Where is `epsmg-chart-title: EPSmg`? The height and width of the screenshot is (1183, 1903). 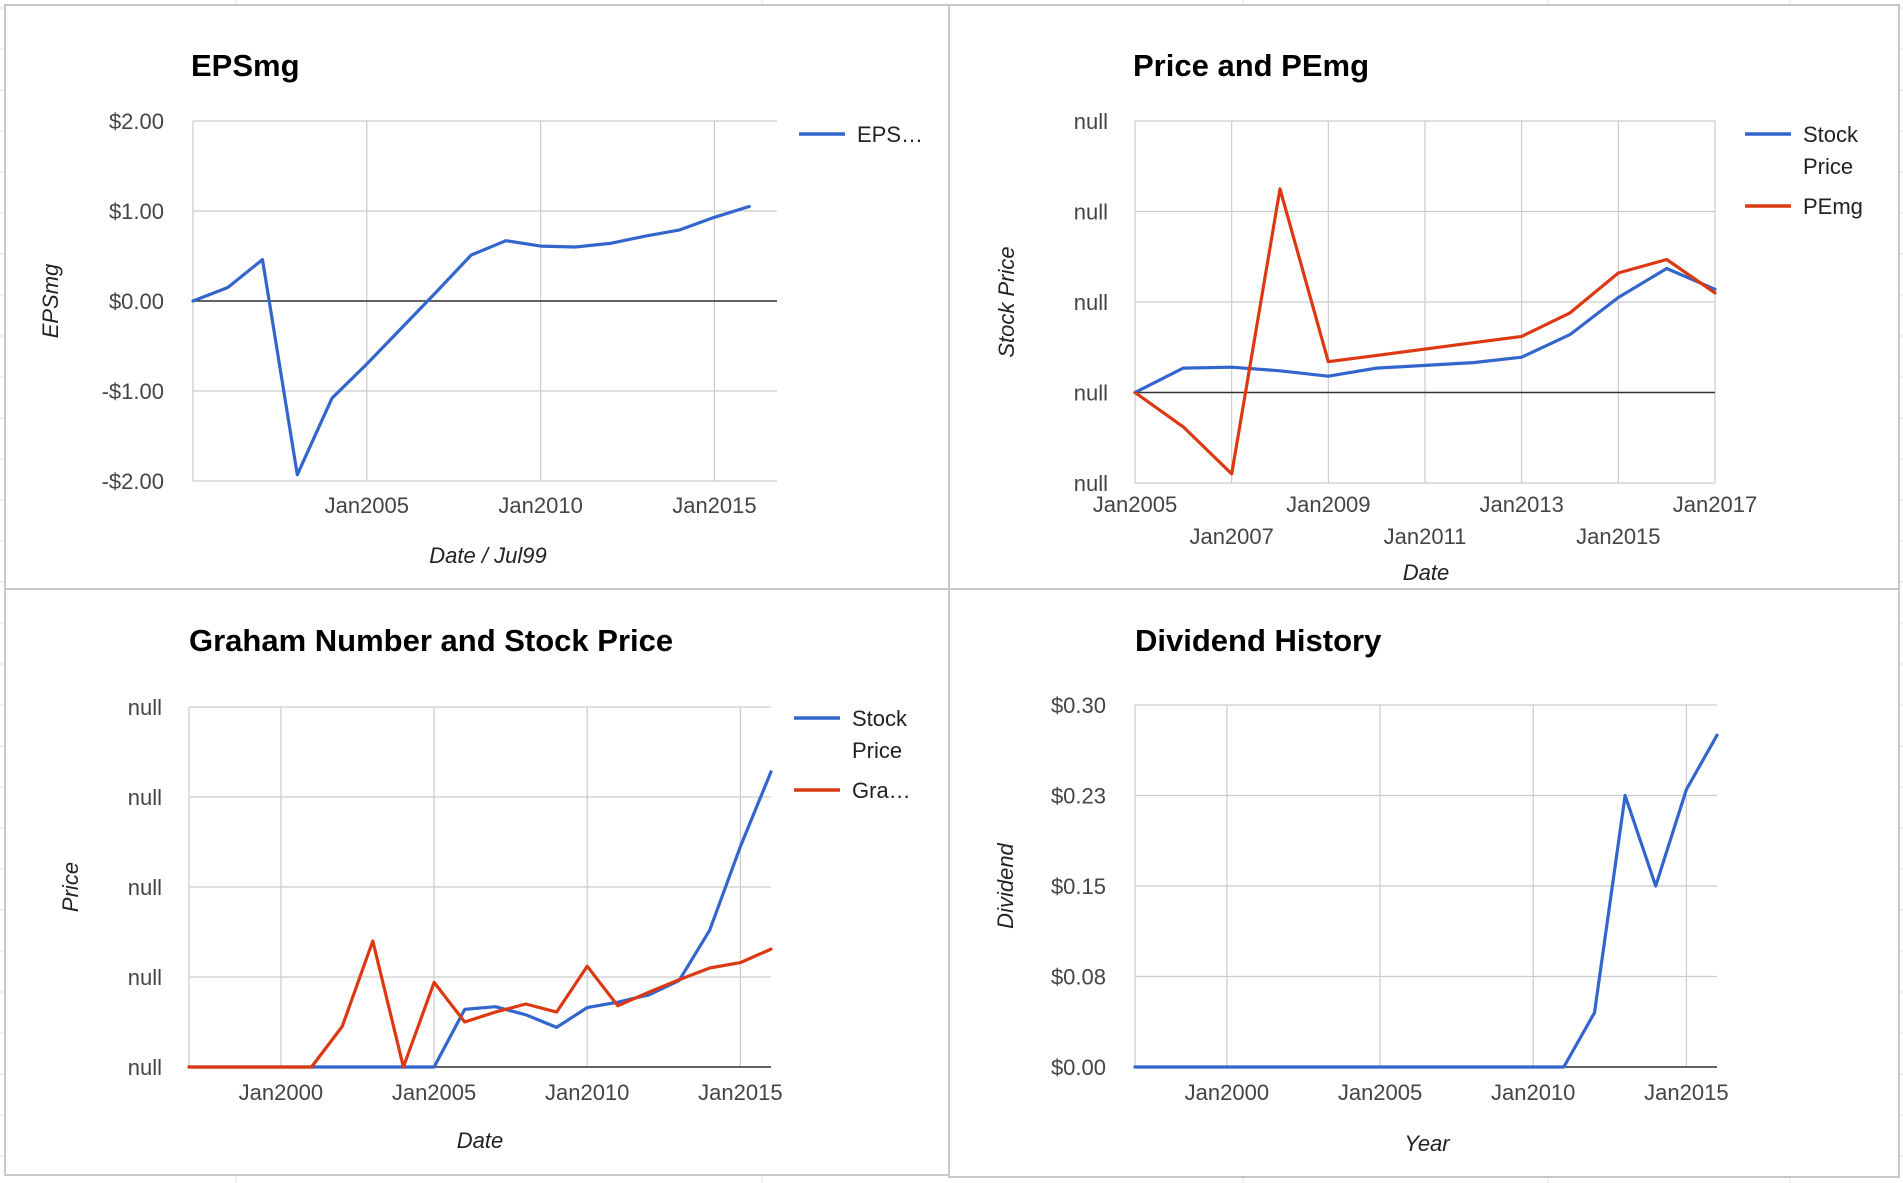 epsmg-chart-title: EPSmg is located at coordinates (245, 65).